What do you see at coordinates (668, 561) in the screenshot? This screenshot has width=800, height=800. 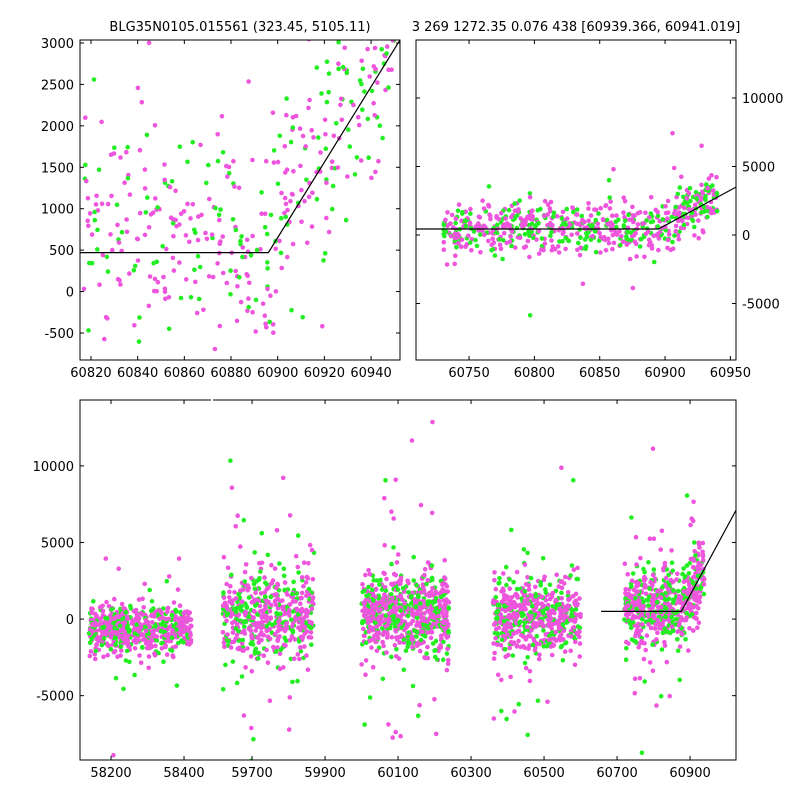 I see `panel-2-model-line` at bounding box center [668, 561].